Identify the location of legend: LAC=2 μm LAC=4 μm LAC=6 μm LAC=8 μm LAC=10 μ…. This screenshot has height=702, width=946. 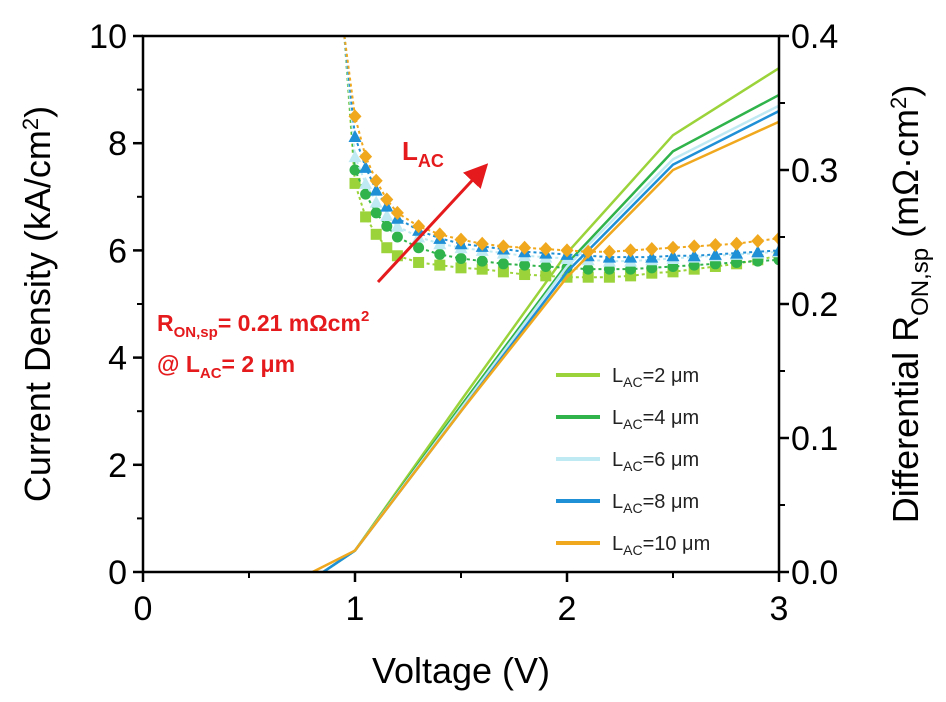
(633, 461).